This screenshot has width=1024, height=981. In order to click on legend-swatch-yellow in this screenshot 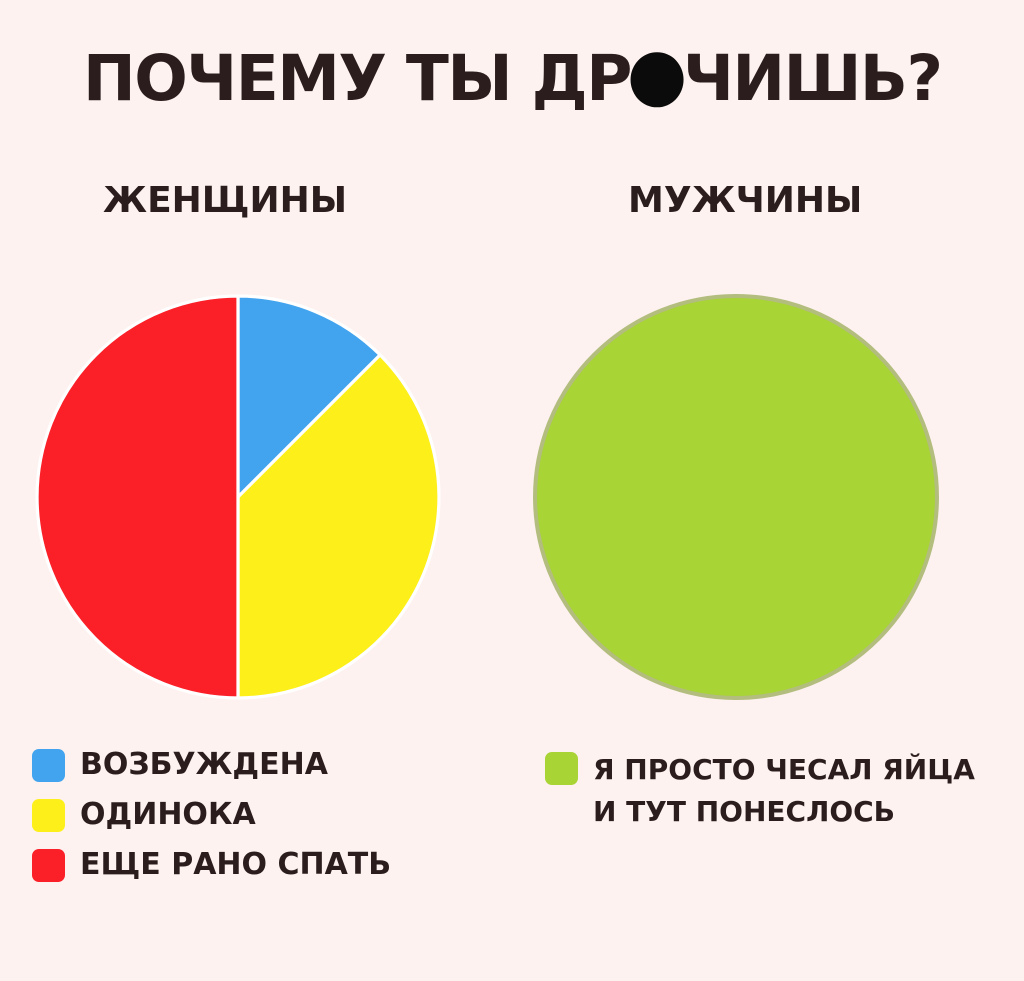, I will do `click(48, 815)`.